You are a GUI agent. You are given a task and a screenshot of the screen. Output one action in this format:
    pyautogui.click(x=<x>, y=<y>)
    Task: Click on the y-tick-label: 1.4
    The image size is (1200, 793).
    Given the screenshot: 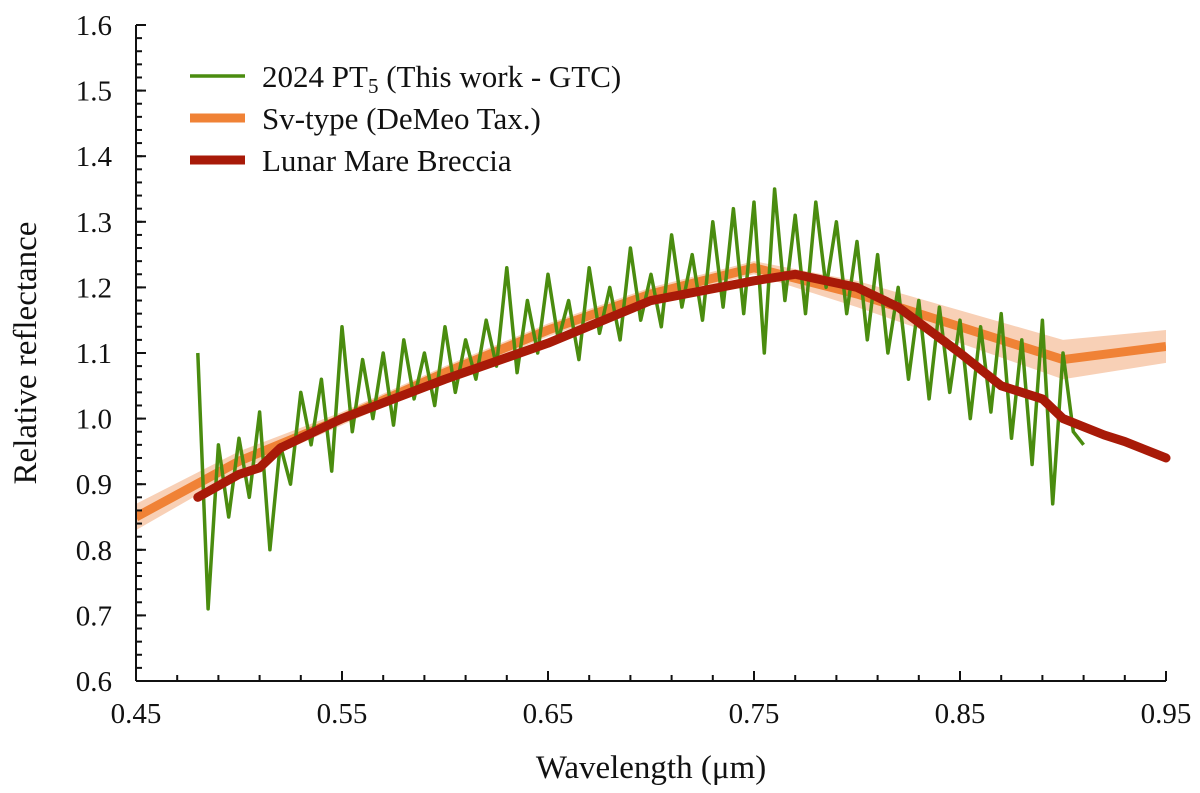 What is the action you would take?
    pyautogui.click(x=94, y=157)
    